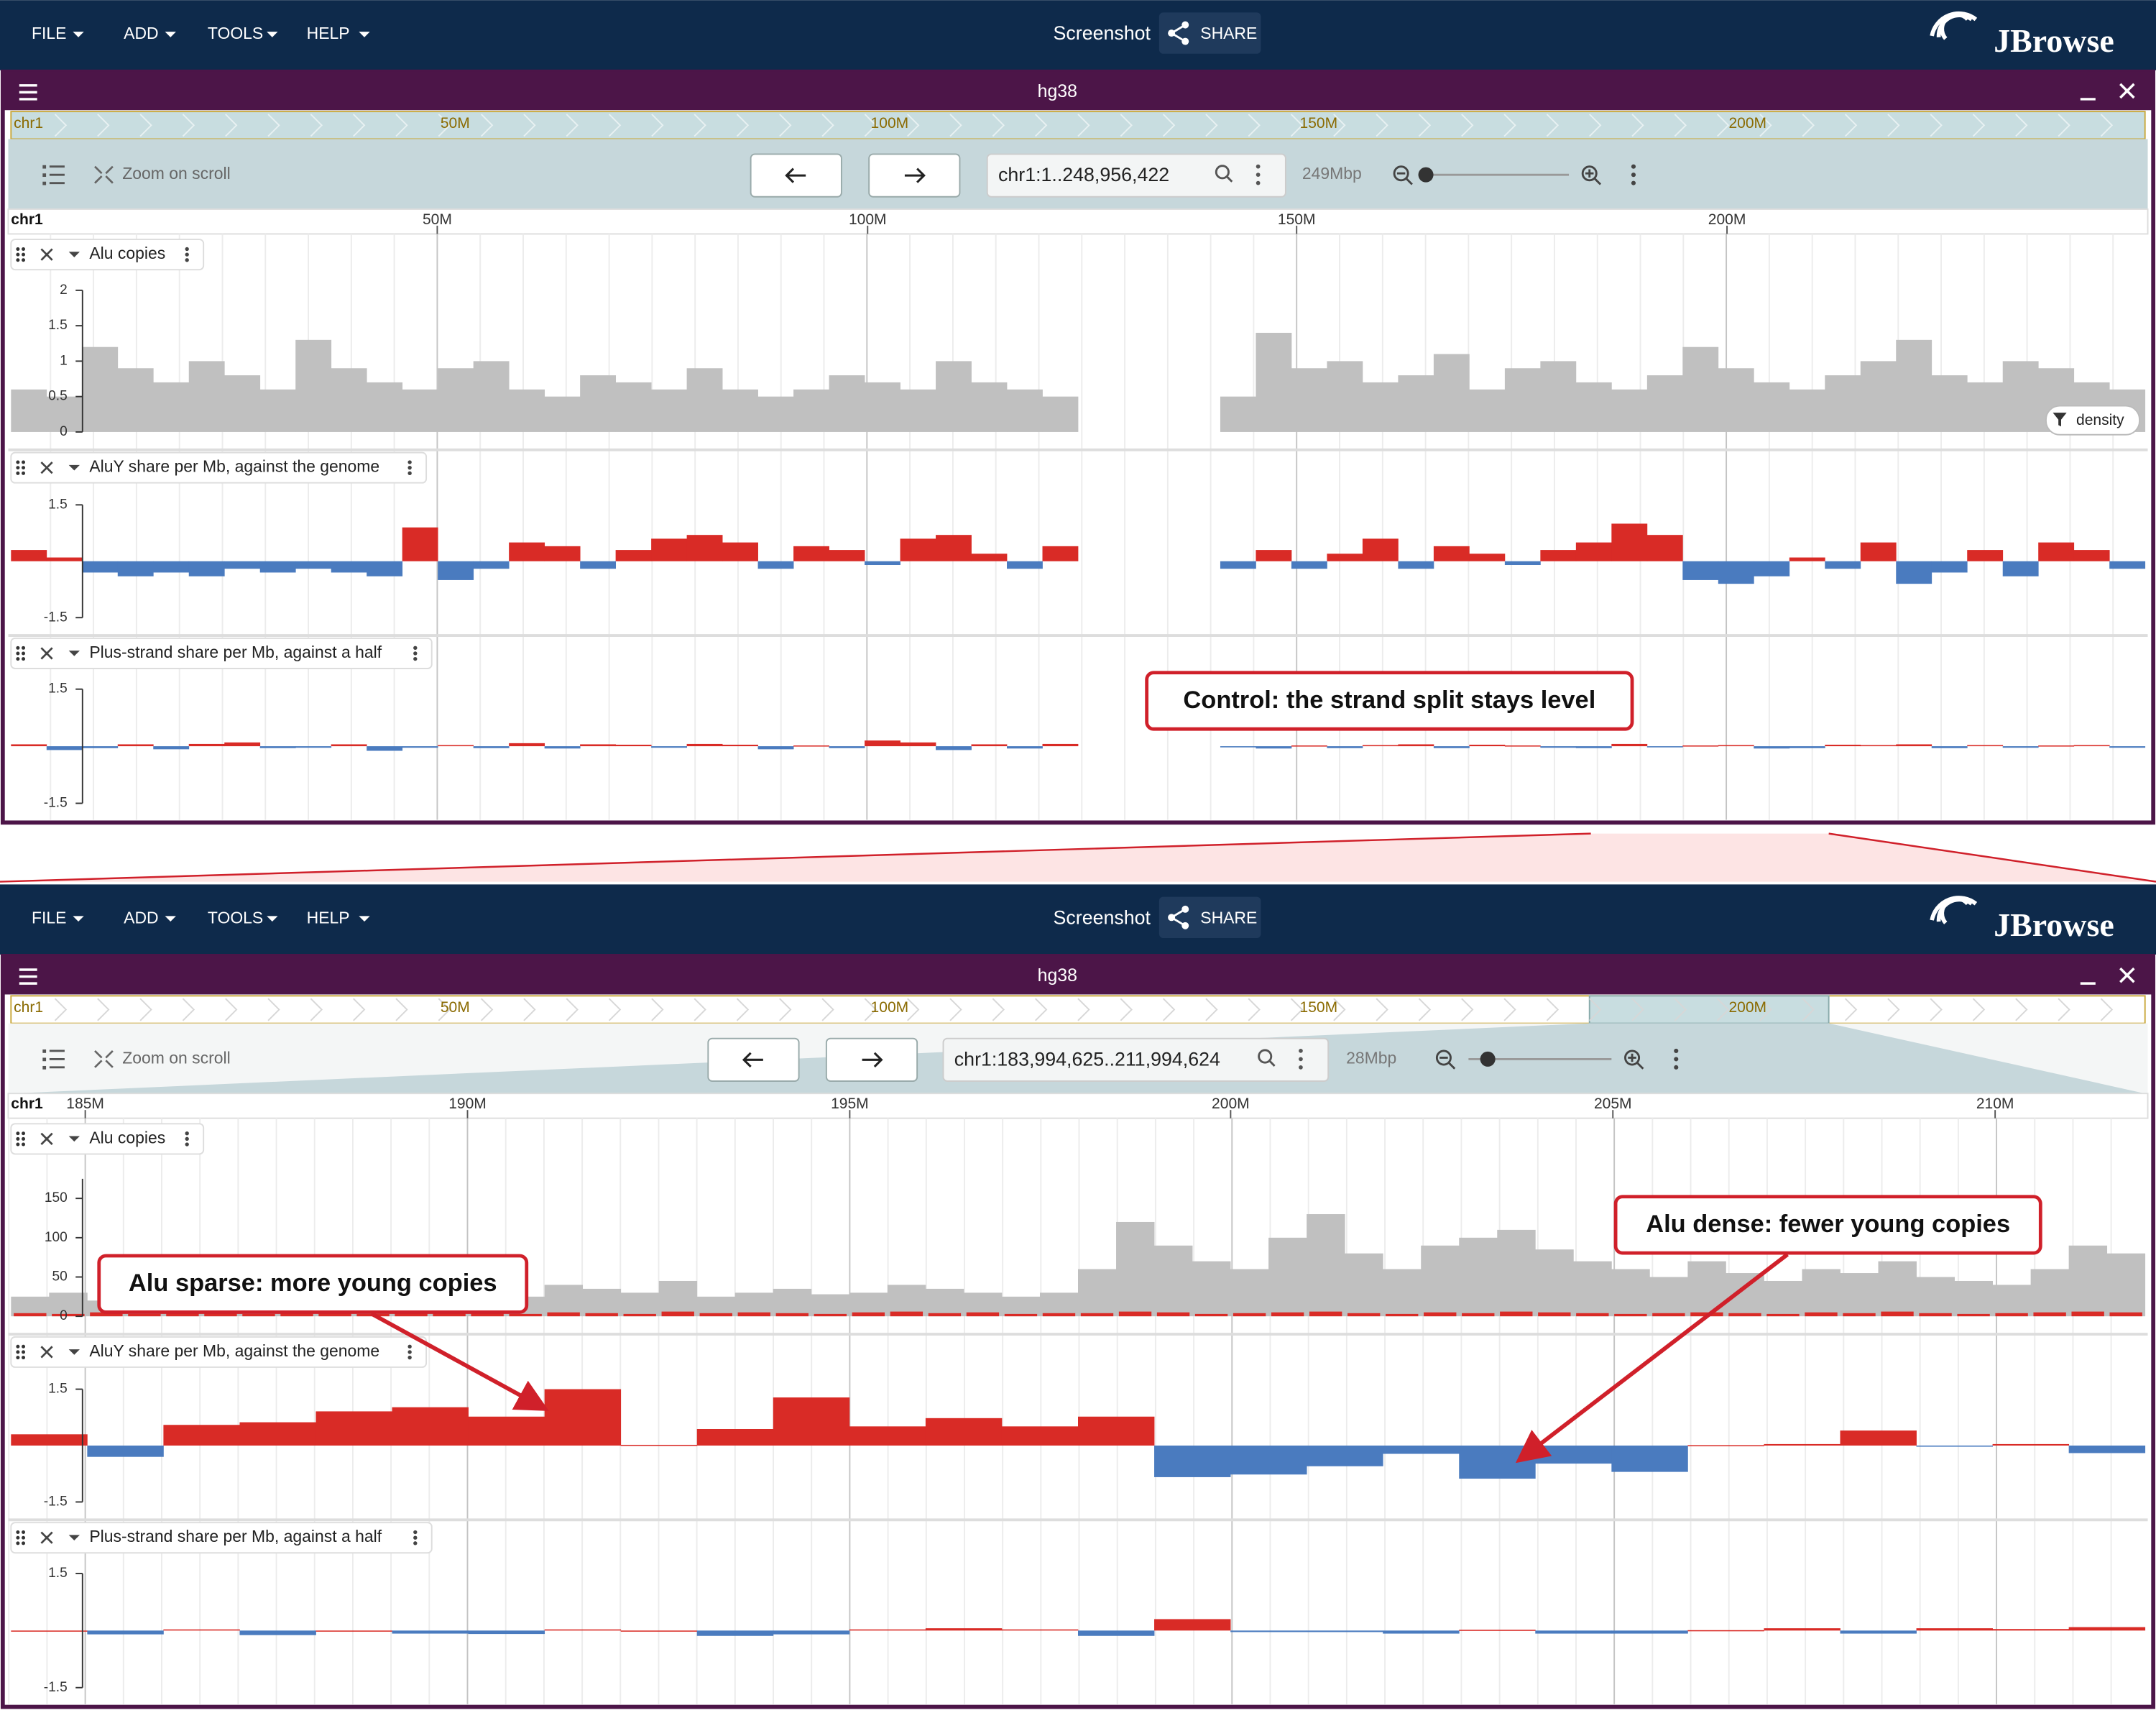 The height and width of the screenshot is (1718, 2156). What do you see at coordinates (1136, 1059) in the screenshot?
I see `location-box: chr1:183,994,625..211,994,624` at bounding box center [1136, 1059].